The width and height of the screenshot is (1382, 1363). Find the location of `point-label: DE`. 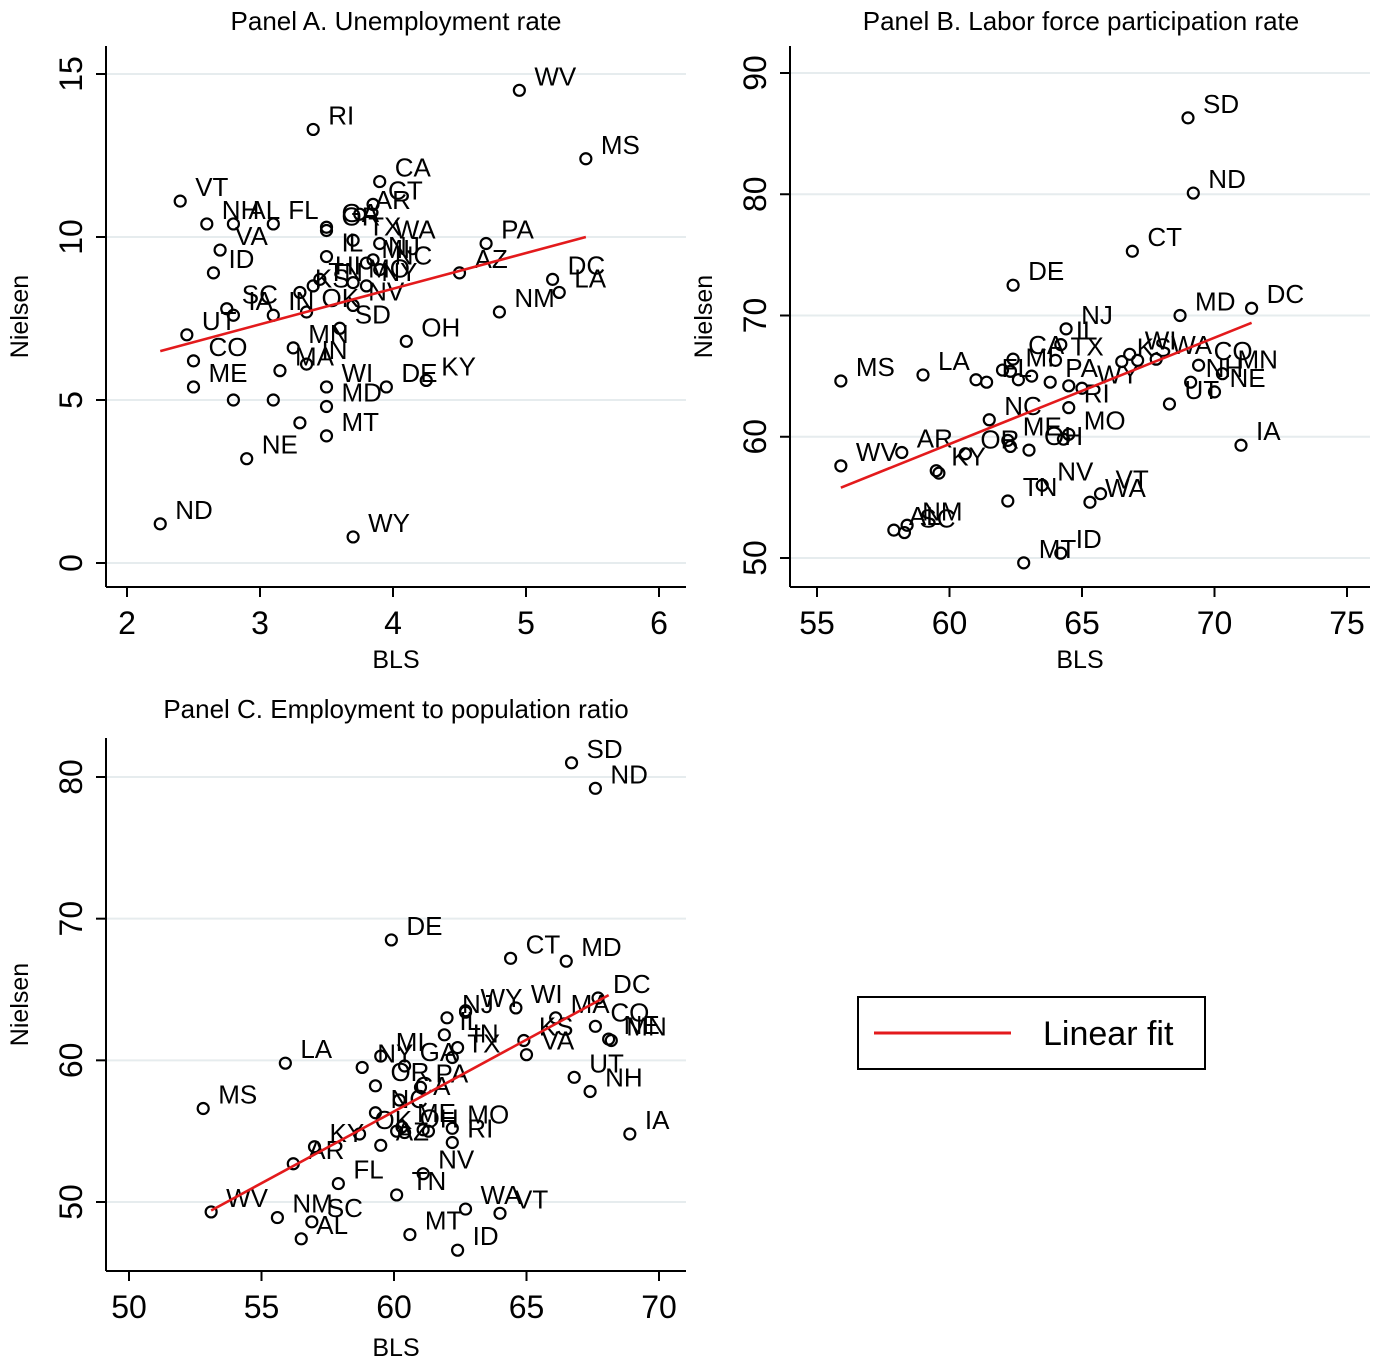

point-label: DE is located at coordinates (419, 373).